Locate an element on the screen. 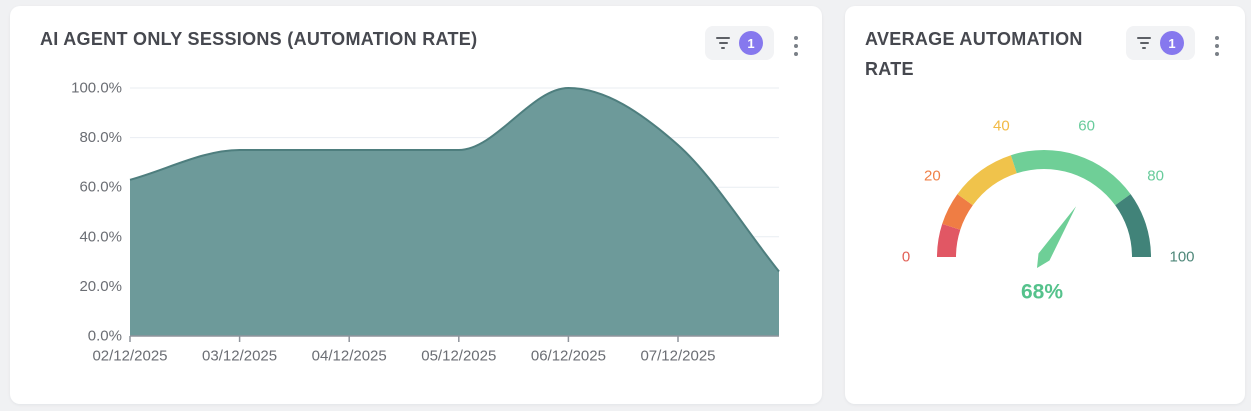 Image resolution: width=1251 pixels, height=411 pixels. gauge-value-label: 68% is located at coordinates (1042, 292).